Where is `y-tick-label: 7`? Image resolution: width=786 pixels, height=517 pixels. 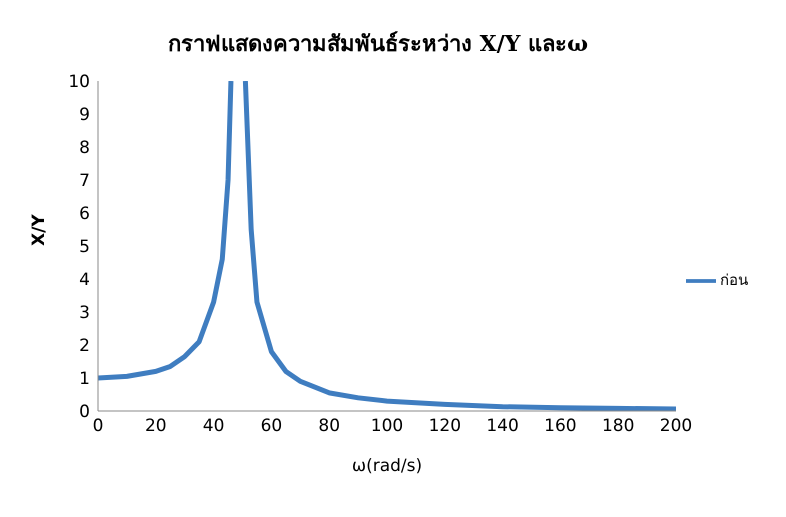
y-tick-label: 7 is located at coordinates (84, 181).